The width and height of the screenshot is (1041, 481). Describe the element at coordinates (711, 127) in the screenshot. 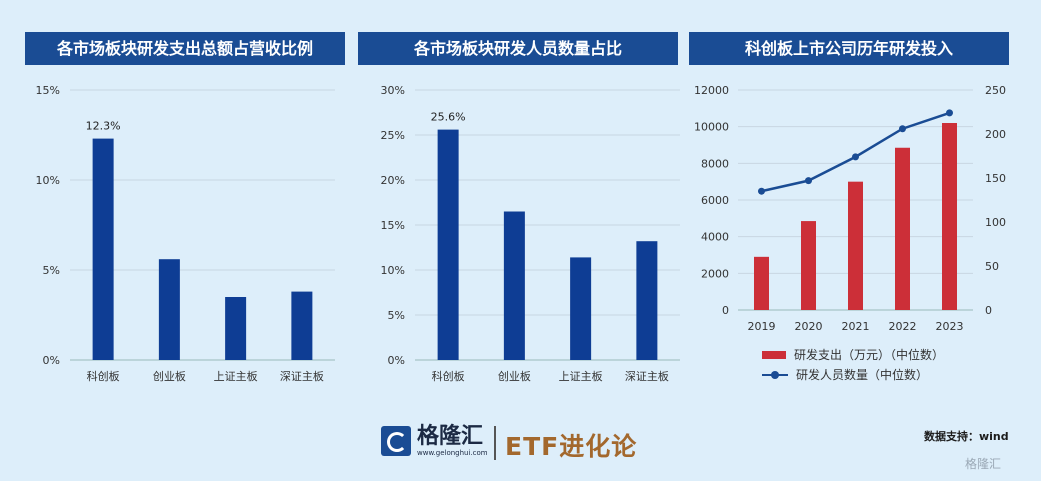

I see `chart3-ytick-left-label: 10000` at that location.